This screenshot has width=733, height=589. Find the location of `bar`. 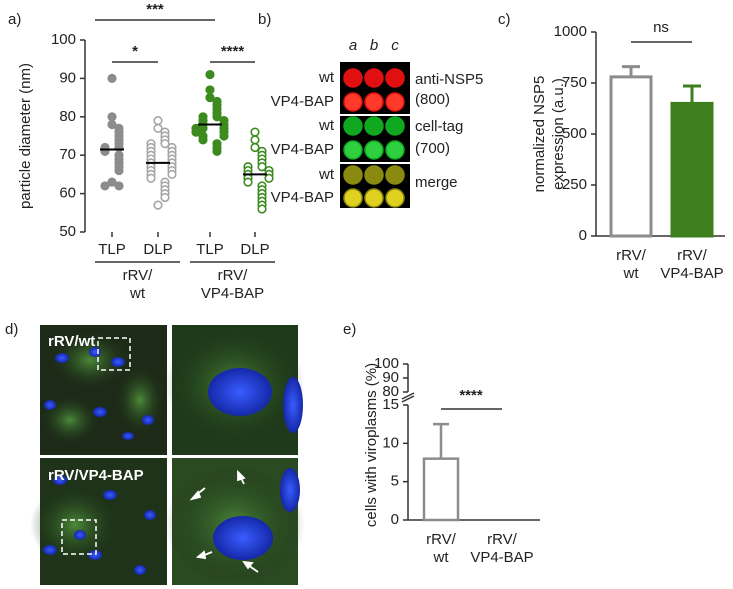

bar is located at coordinates (441, 489).